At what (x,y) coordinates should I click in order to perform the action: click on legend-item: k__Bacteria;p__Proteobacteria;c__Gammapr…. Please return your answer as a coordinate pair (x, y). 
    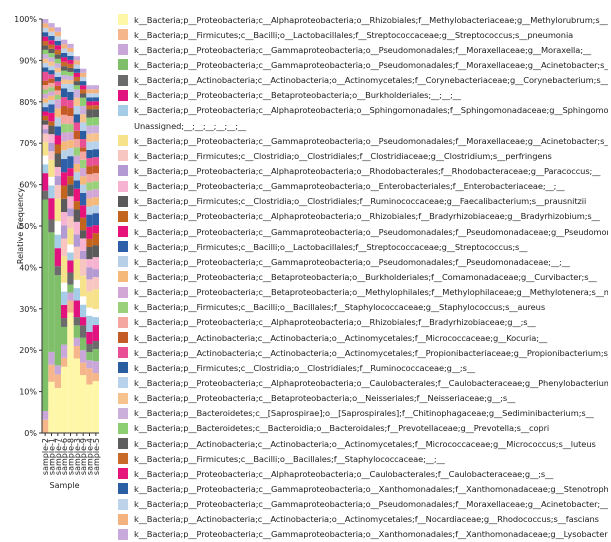
    Looking at the image, I should click on (363, 186).